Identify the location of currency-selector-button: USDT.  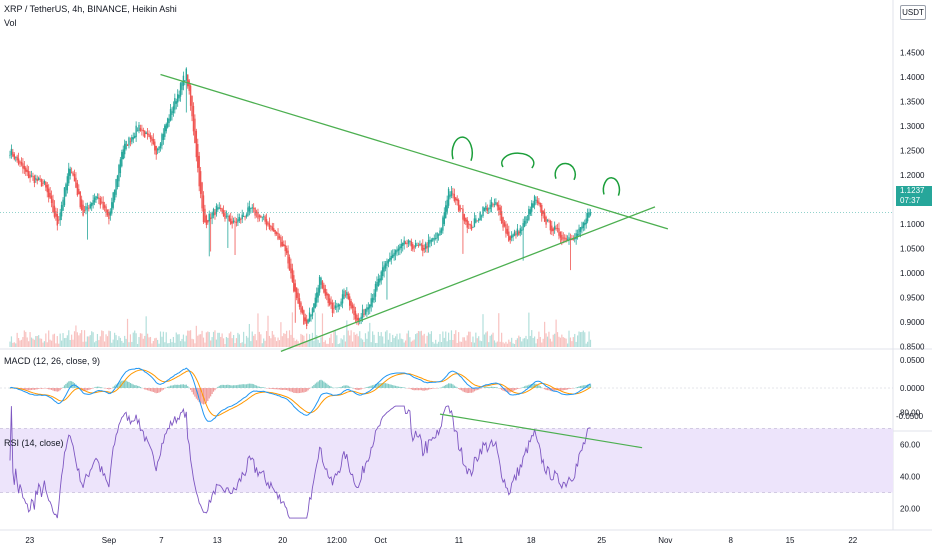
(913, 12).